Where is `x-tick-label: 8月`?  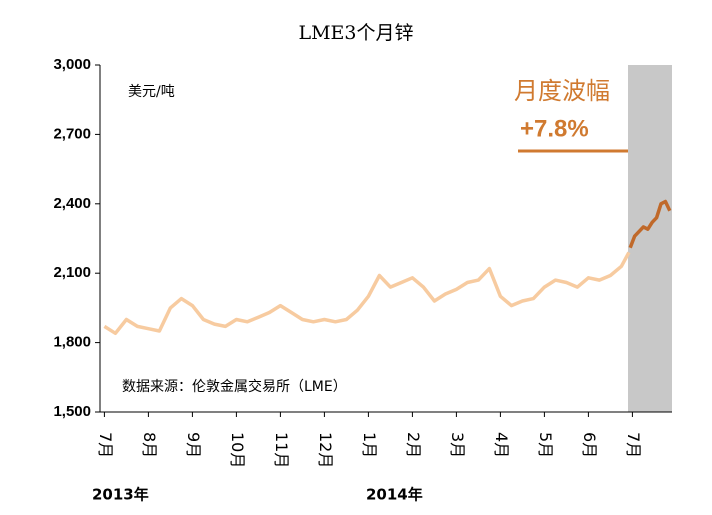 x-tick-label: 8月 is located at coordinates (149, 445).